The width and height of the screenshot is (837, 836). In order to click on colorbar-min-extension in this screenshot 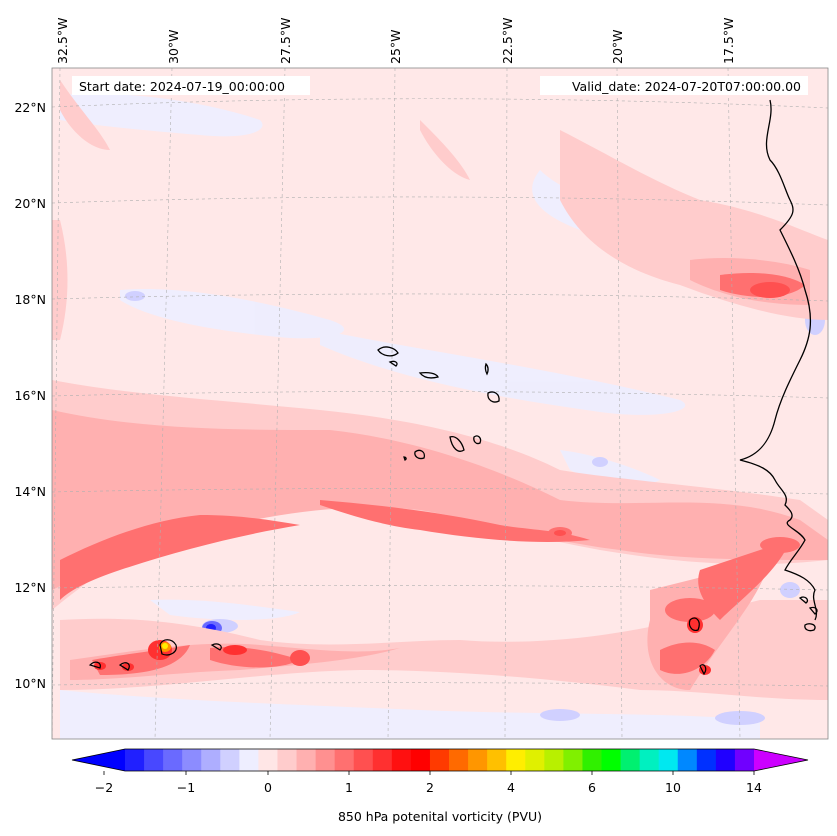, I will do `click(98, 760)`.